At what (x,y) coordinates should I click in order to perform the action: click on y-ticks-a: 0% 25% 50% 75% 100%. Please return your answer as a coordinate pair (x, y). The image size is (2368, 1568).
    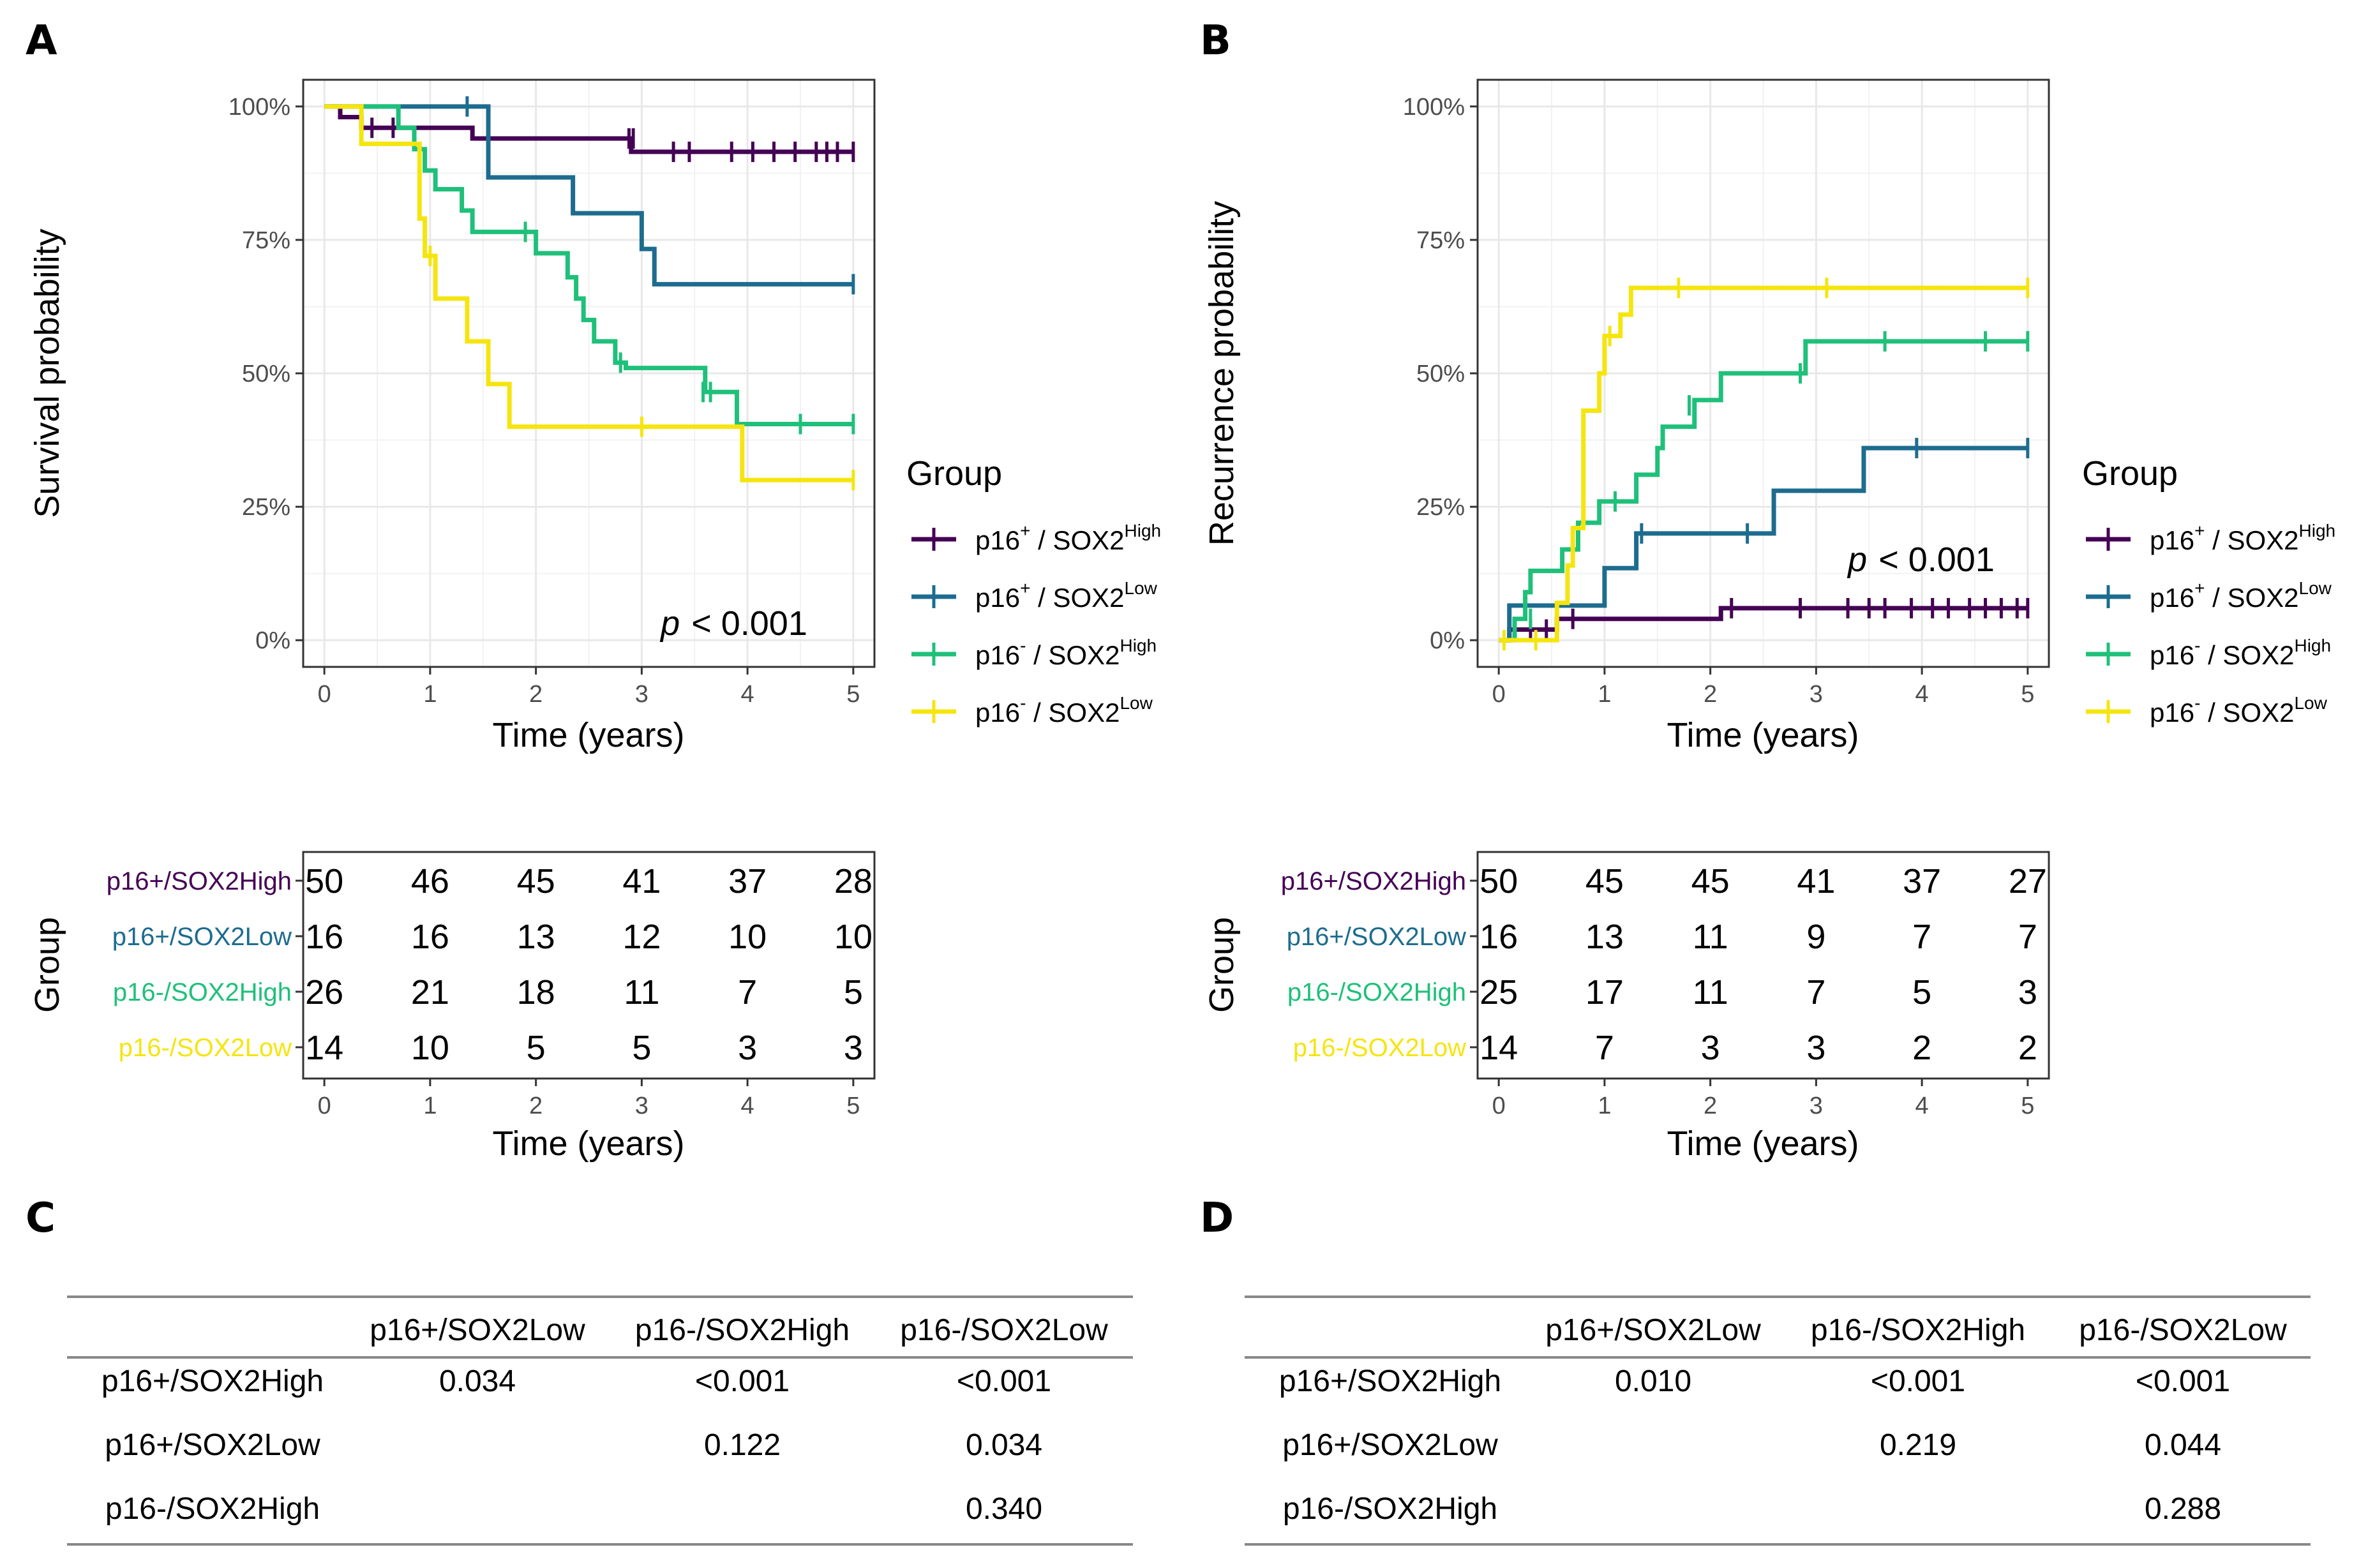
    Looking at the image, I should click on (266, 374).